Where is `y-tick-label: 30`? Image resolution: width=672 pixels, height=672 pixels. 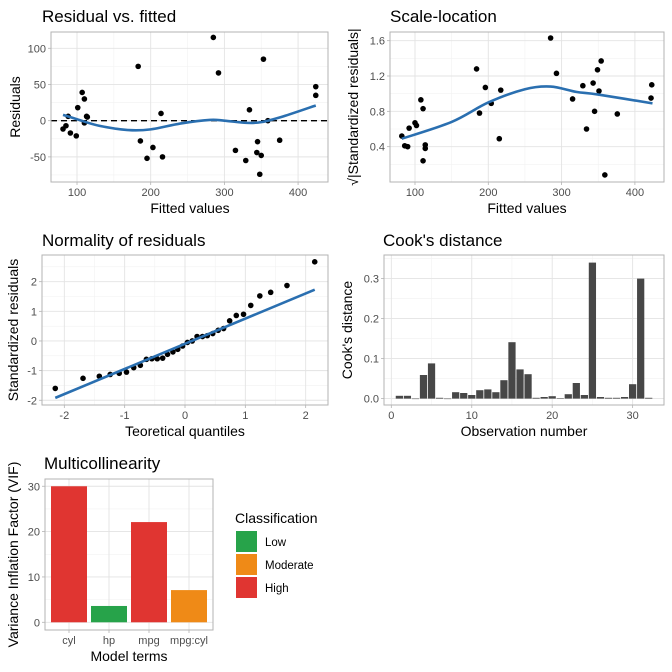
y-tick-label: 30 is located at coordinates (34, 487).